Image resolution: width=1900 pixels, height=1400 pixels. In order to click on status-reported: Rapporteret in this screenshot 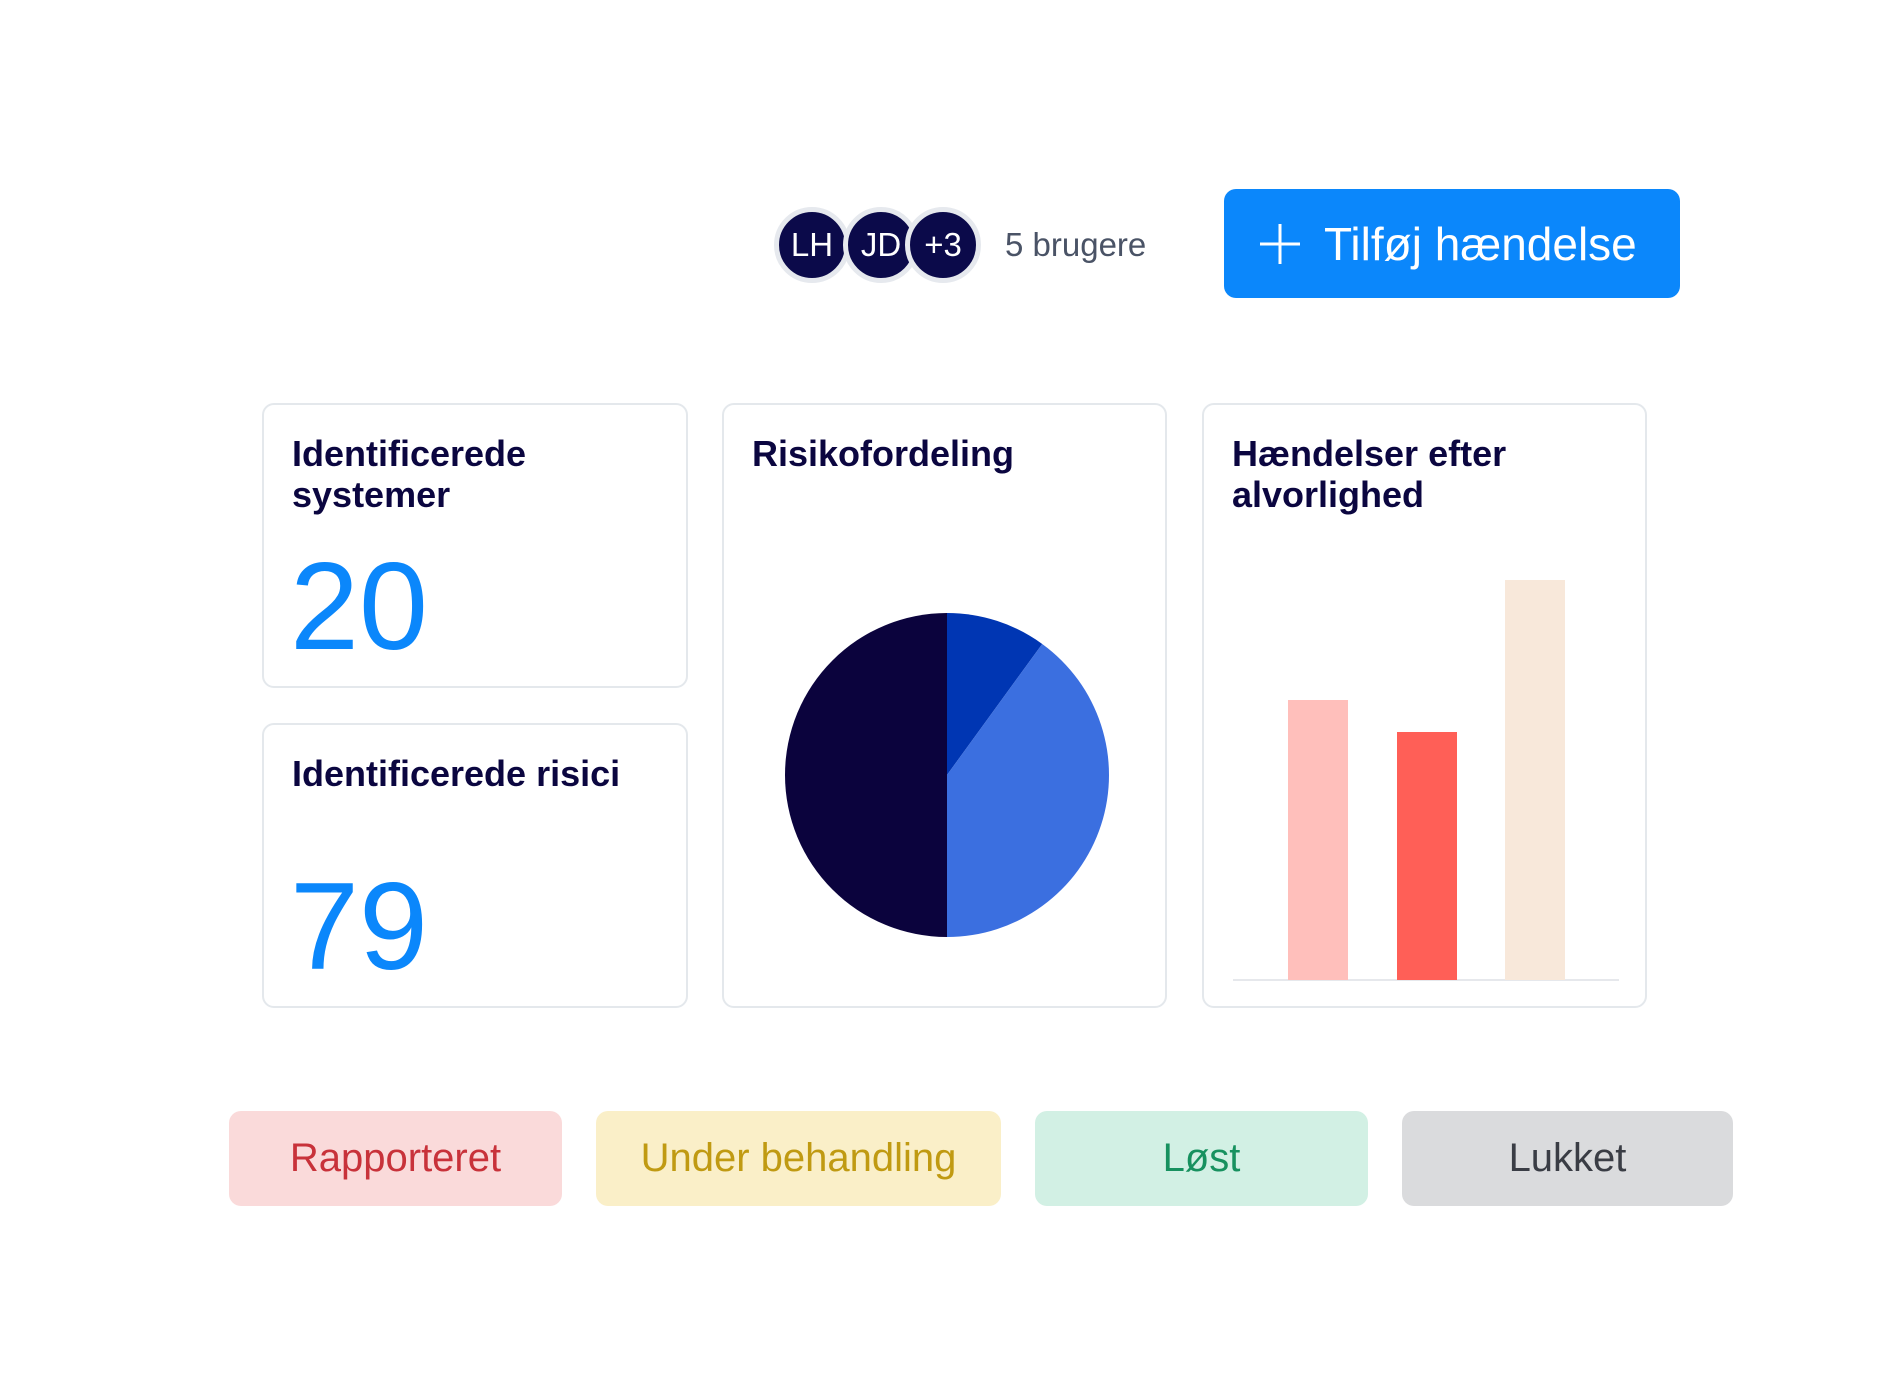, I will do `click(395, 1158)`.